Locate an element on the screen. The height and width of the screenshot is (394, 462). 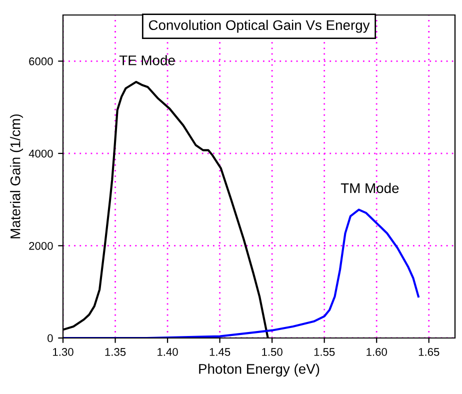
y-axis-title: Material Gain (1/cm) is located at coordinates (16, 176).